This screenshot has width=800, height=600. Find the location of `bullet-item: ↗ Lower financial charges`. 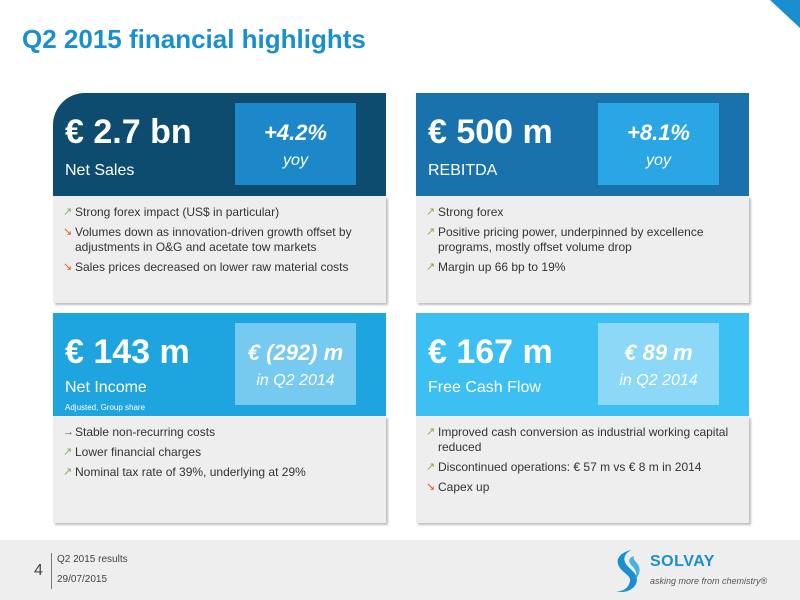

bullet-item: ↗ Lower financial charges is located at coordinates (219, 452).